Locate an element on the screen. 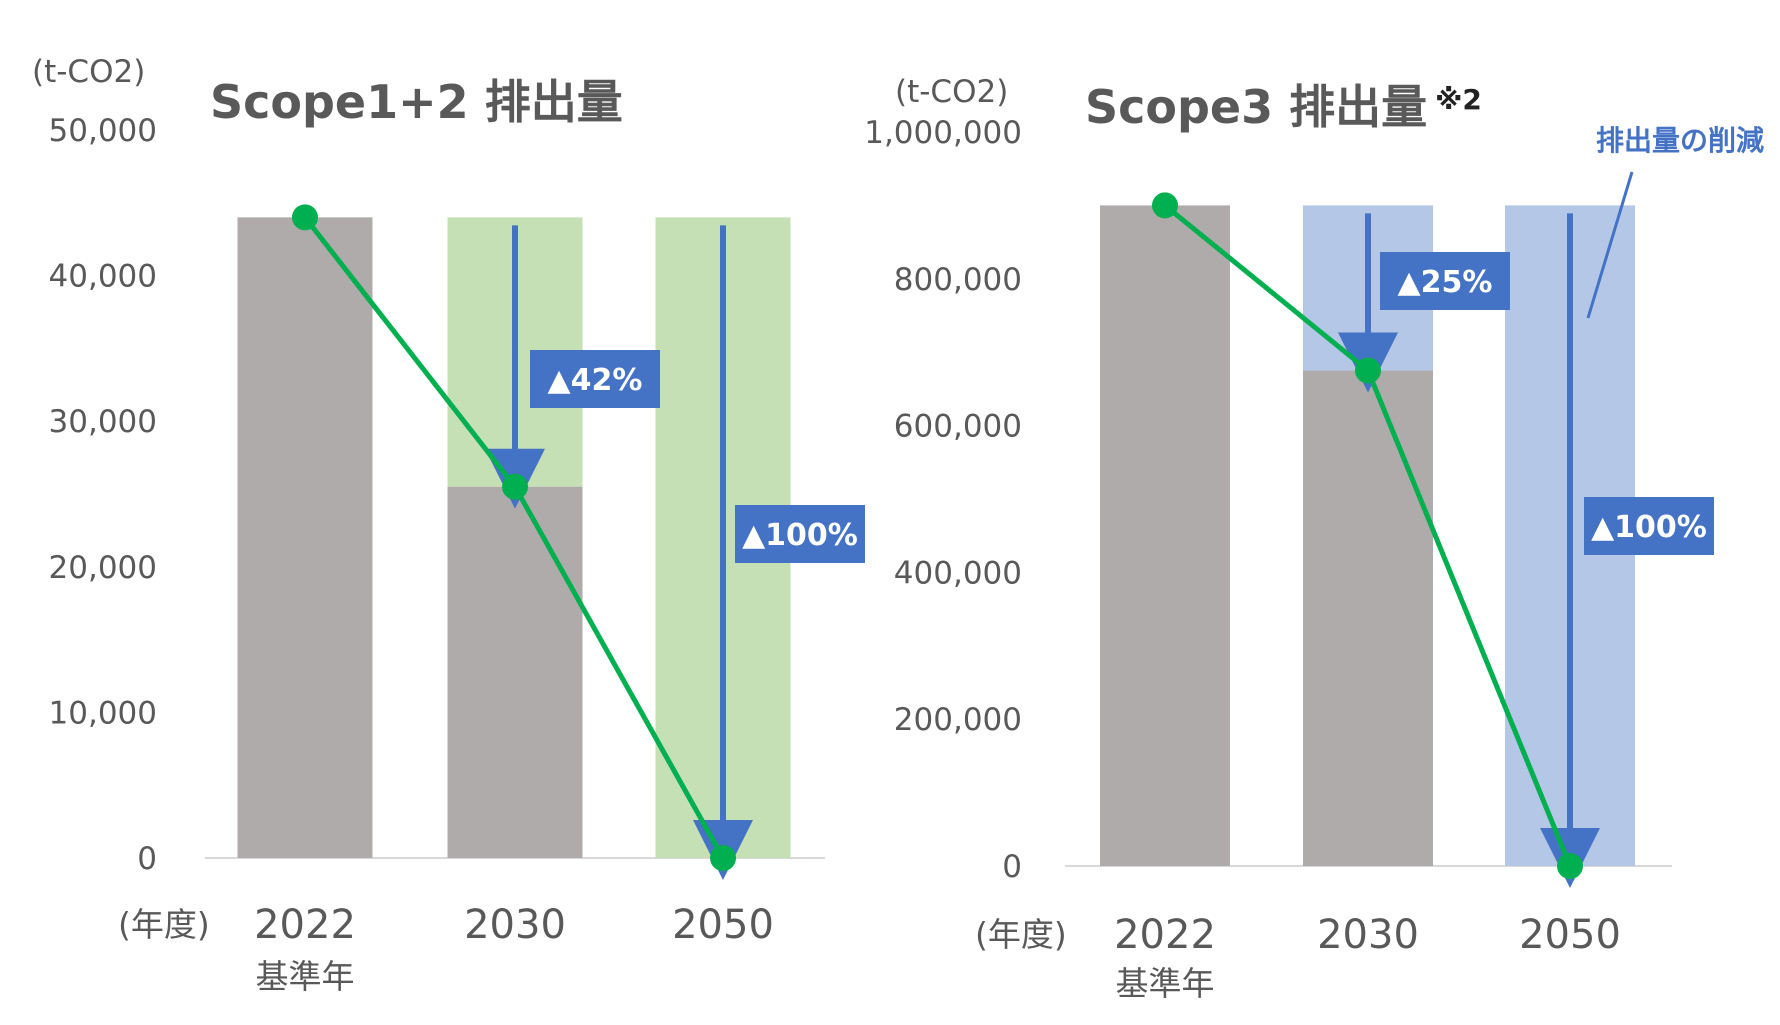 This screenshot has height=1025, width=1780. reduction-label: ▲42% is located at coordinates (595, 380).